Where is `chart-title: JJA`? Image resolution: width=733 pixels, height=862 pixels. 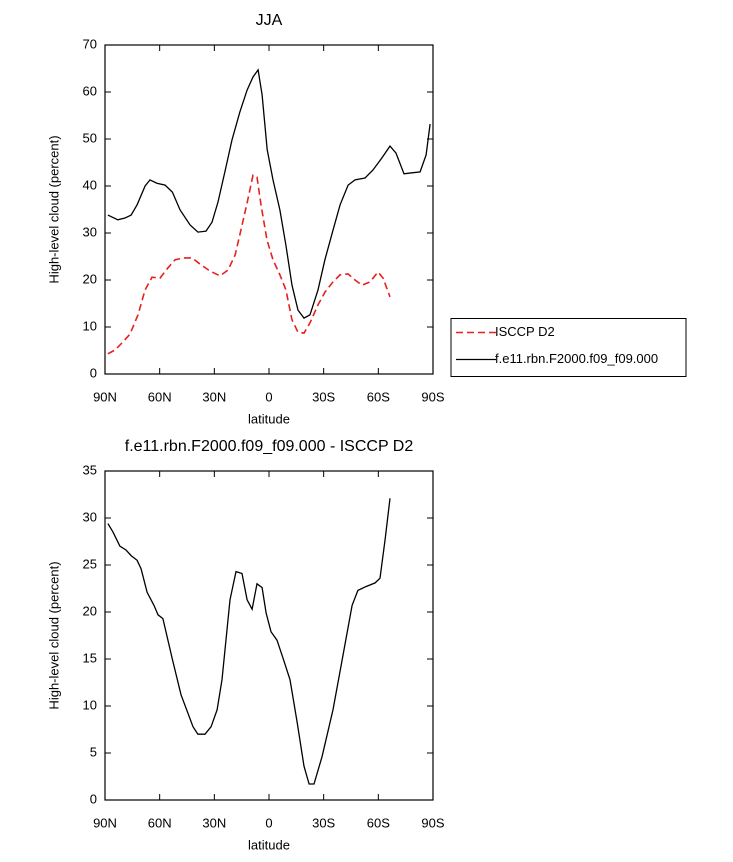
chart-title: JJA is located at coordinates (269, 20).